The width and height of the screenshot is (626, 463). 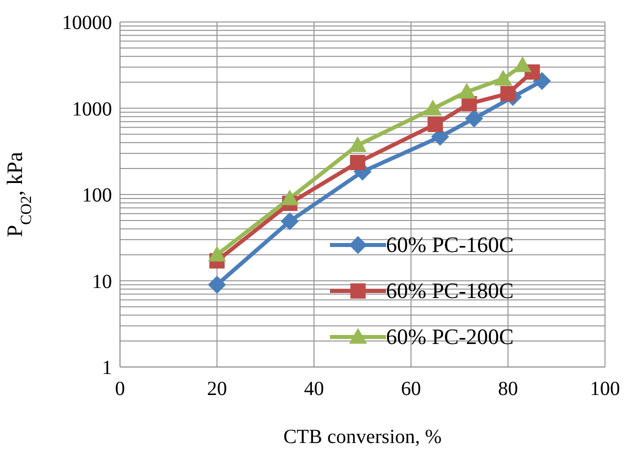 I want to click on legend-label: 60% PC-180C, so click(x=450, y=291).